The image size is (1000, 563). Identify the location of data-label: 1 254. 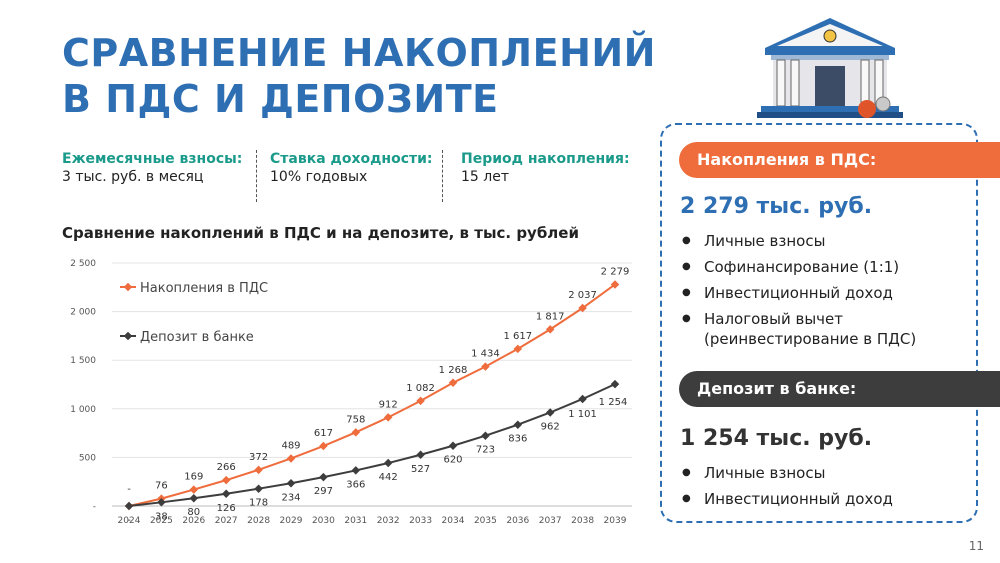
(613, 402).